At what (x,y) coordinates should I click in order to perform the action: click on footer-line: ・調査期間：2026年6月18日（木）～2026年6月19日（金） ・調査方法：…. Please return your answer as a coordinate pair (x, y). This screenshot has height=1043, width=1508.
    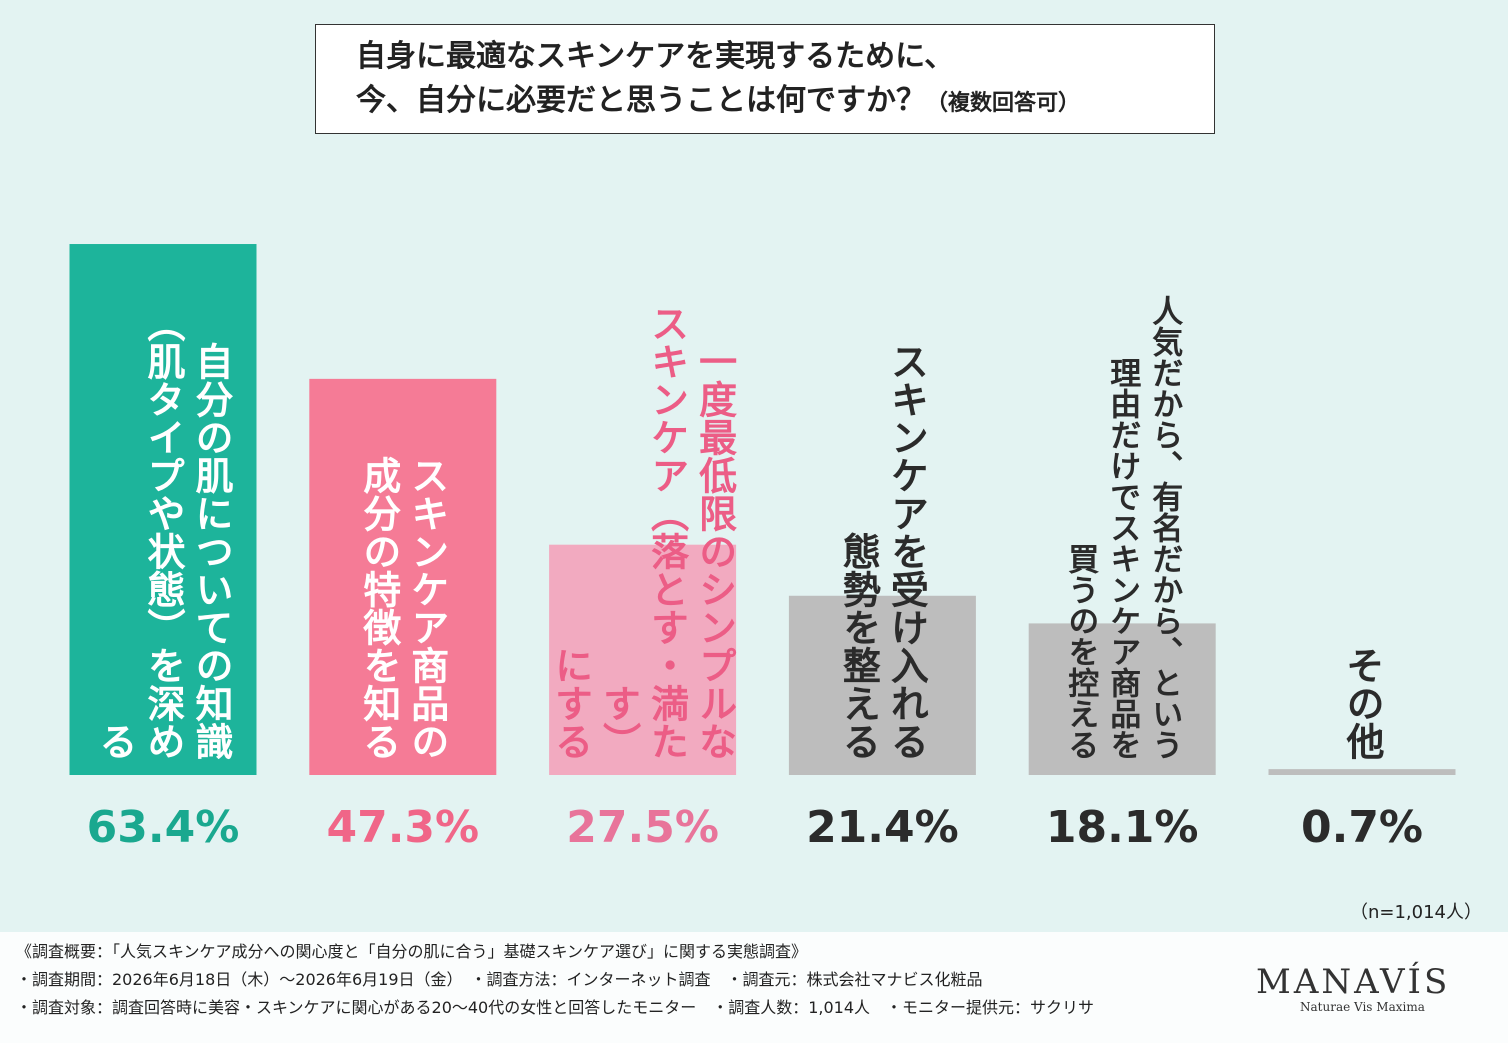
    Looking at the image, I should click on (499, 979).